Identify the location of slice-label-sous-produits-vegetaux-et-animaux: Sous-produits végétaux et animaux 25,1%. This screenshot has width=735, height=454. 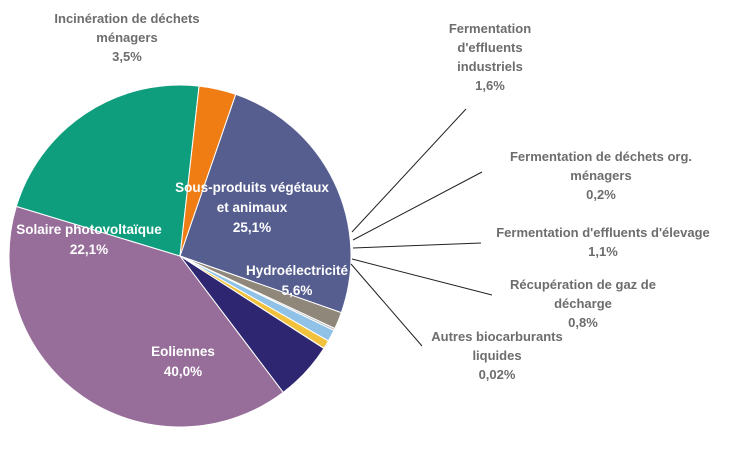
(252, 207).